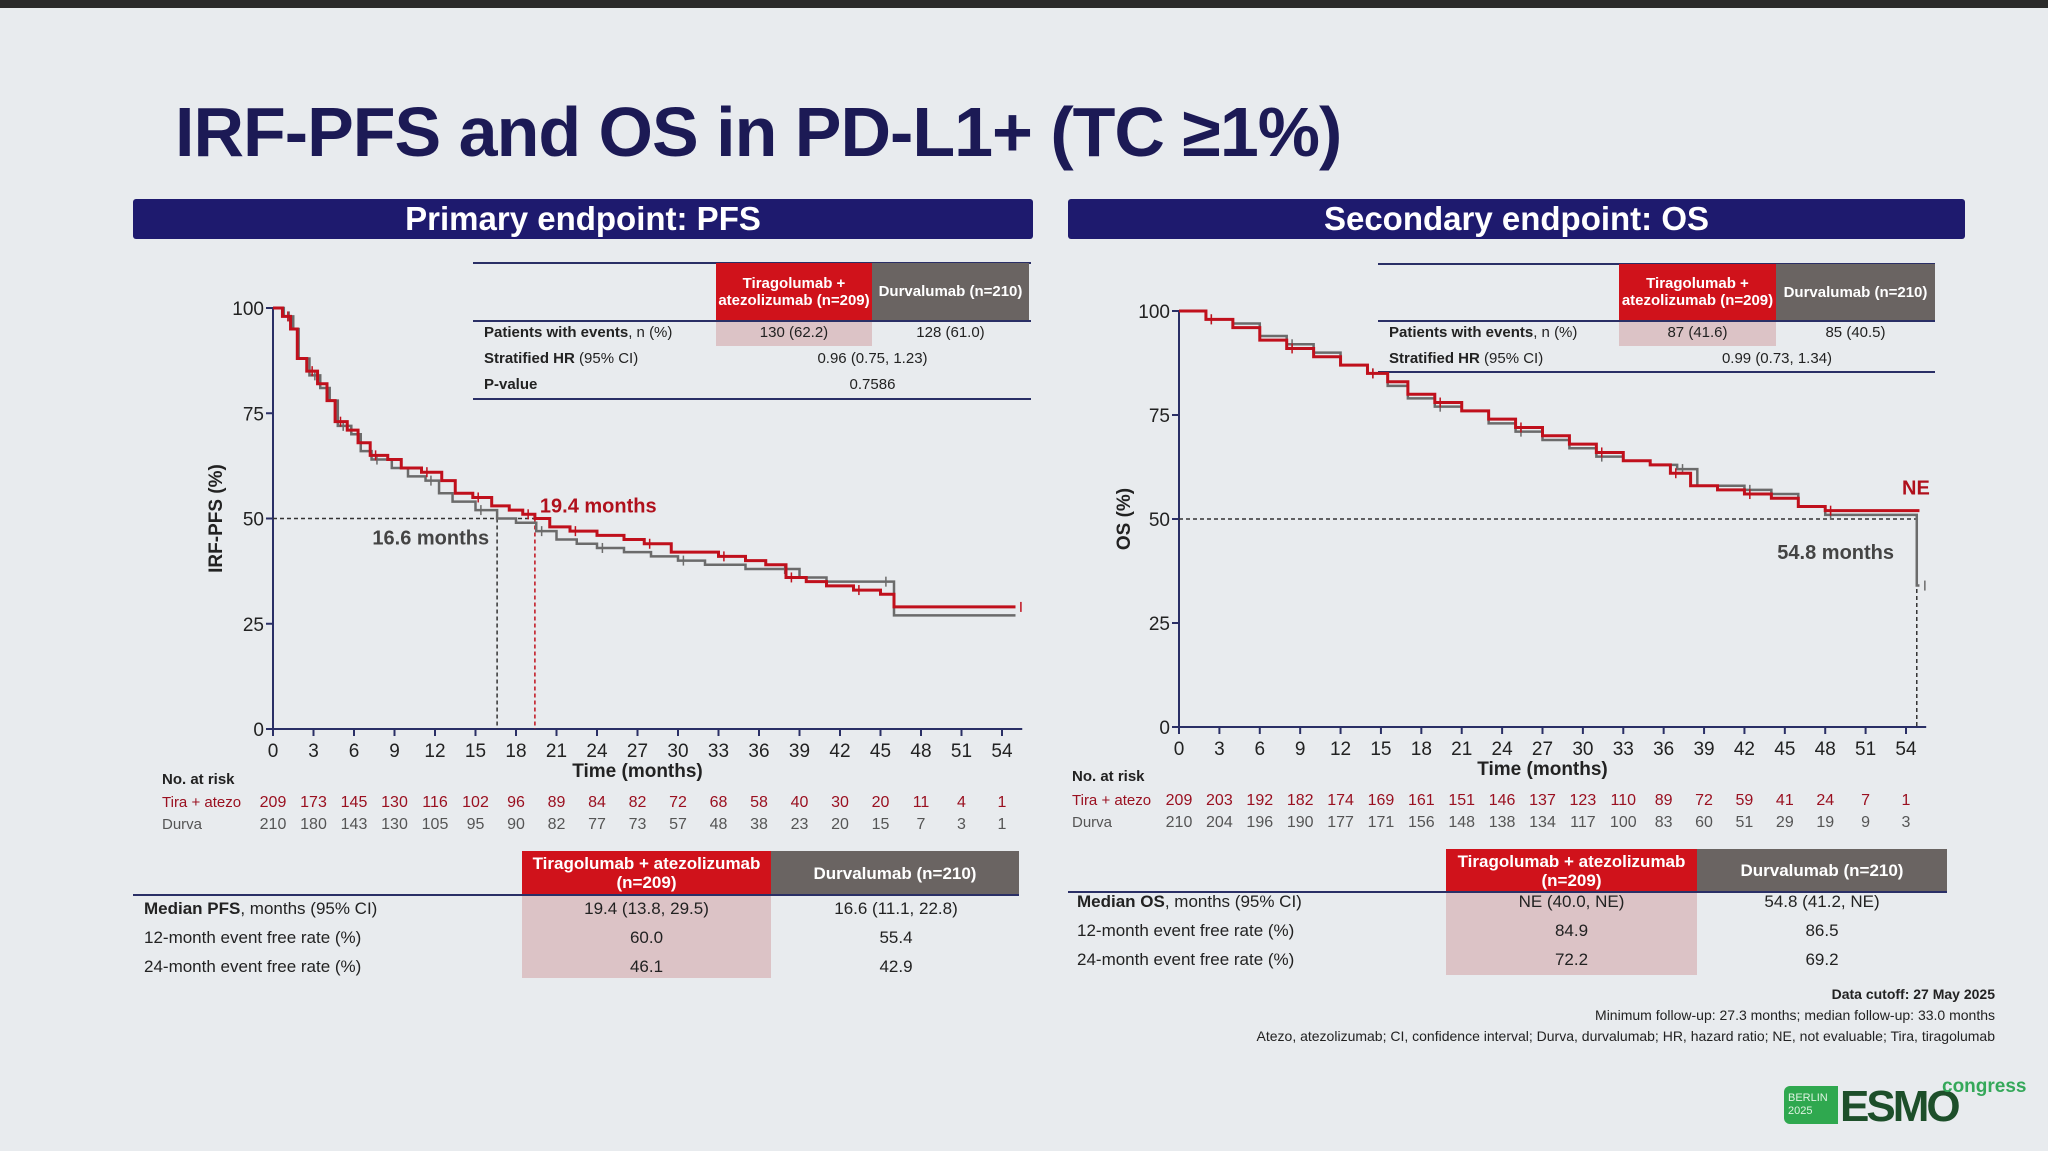  Describe the element at coordinates (516, 802) in the screenshot. I see `risk-count-tira: 96` at that location.